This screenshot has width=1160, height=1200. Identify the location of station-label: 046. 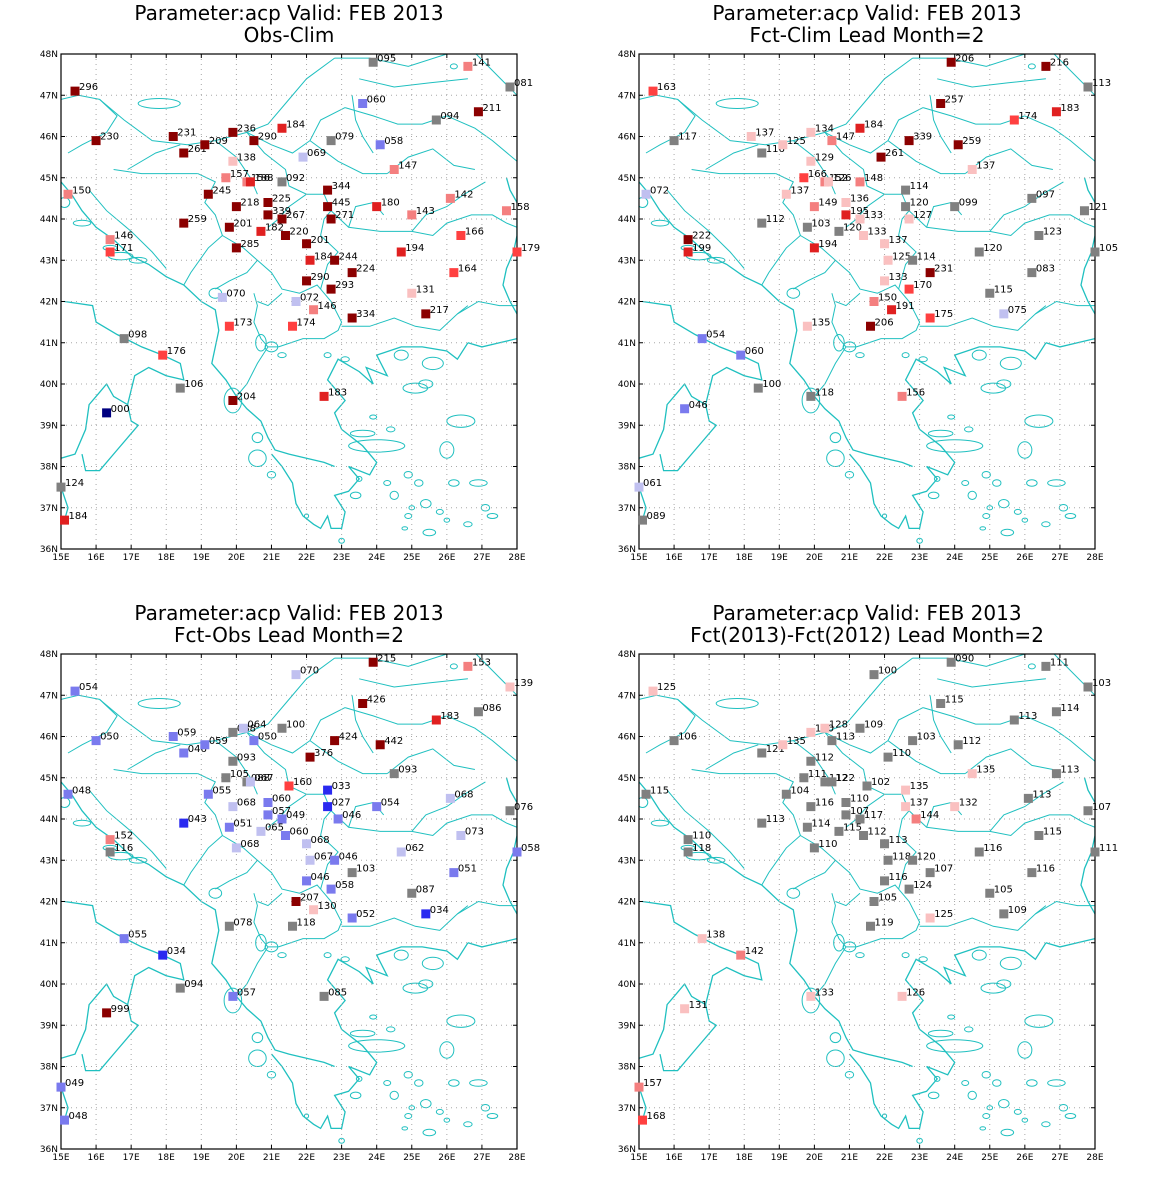
(351, 815).